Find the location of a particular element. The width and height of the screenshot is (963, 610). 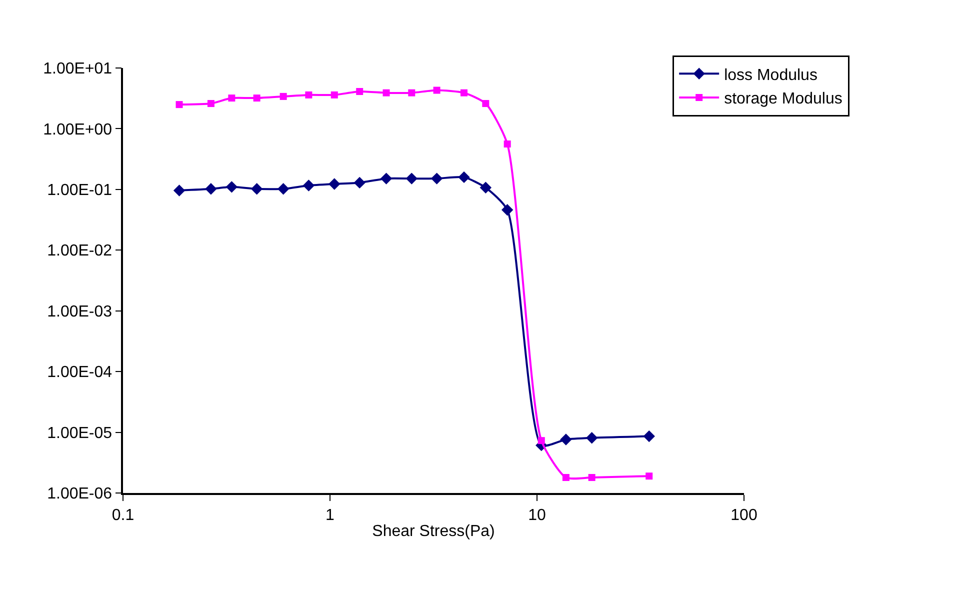

y-tick-label: 1.00E+01 is located at coordinates (77, 69).